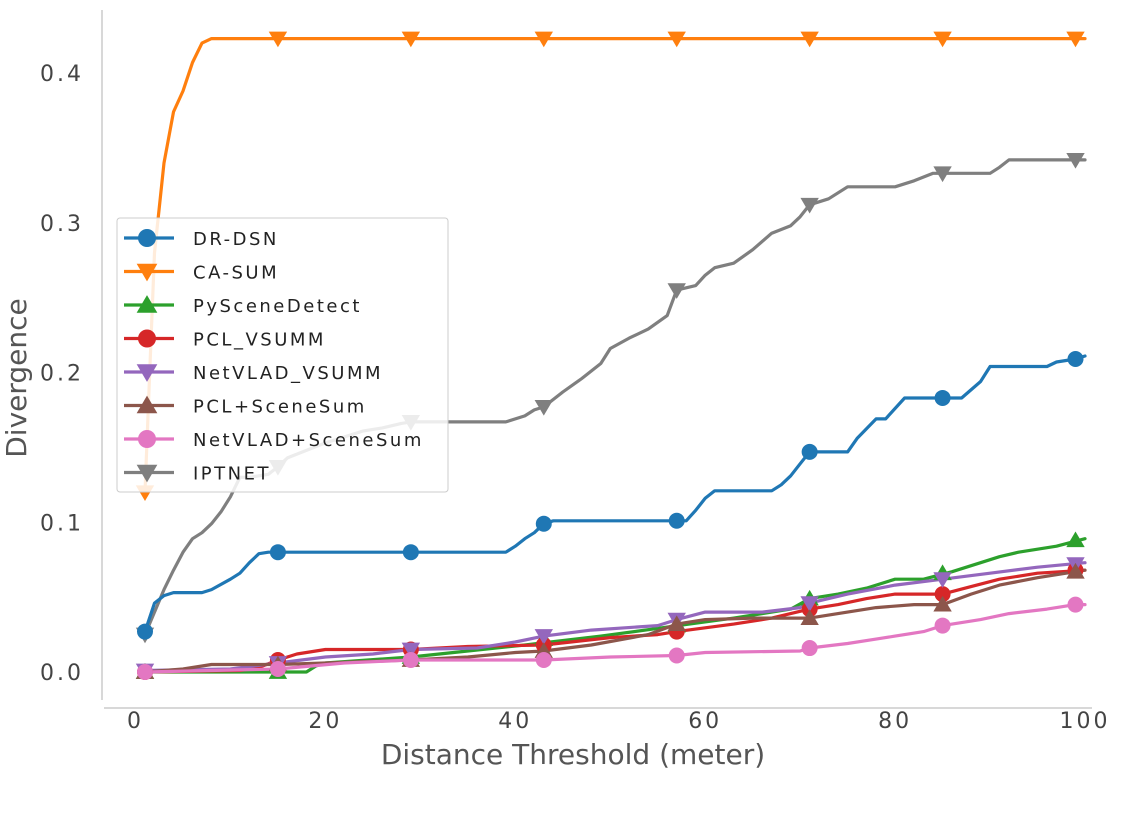 The width and height of the screenshot is (1142, 825). What do you see at coordinates (705, 721) in the screenshot?
I see `x-tick-label: 60` at bounding box center [705, 721].